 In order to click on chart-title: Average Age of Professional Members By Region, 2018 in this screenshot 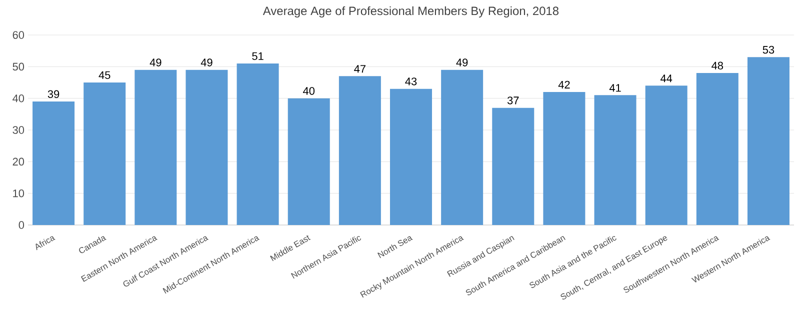, I will do `click(410, 12)`.